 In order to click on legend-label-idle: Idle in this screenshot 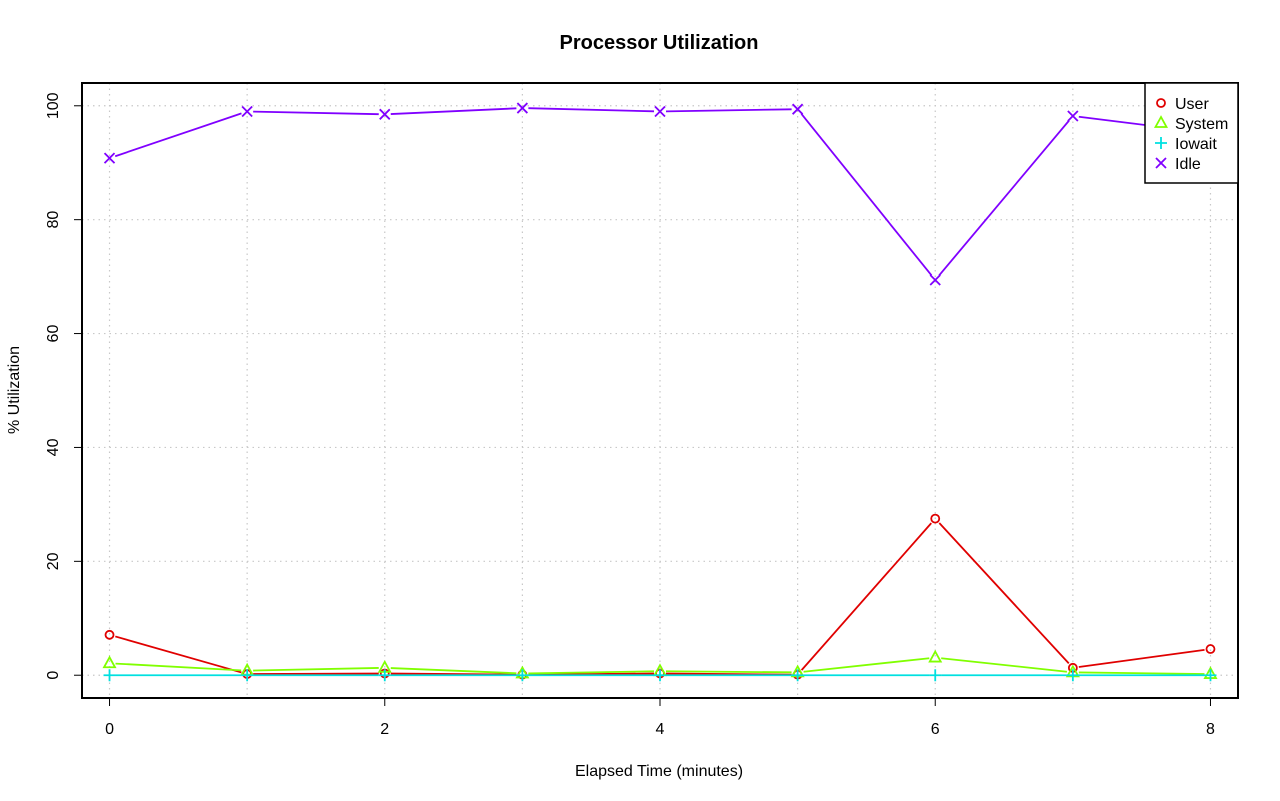, I will do `click(1188, 164)`.